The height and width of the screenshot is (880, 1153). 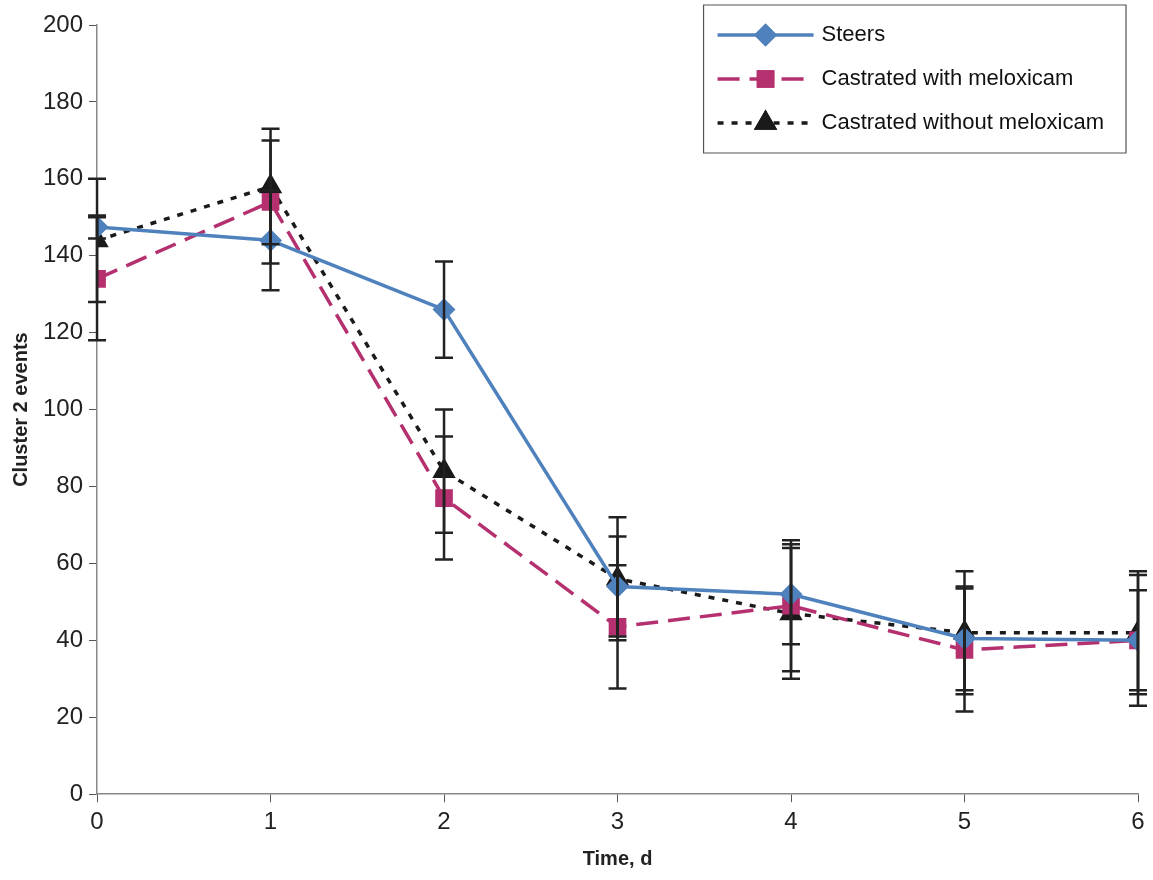 What do you see at coordinates (791, 821) in the screenshot?
I see `x-tick-label: 4` at bounding box center [791, 821].